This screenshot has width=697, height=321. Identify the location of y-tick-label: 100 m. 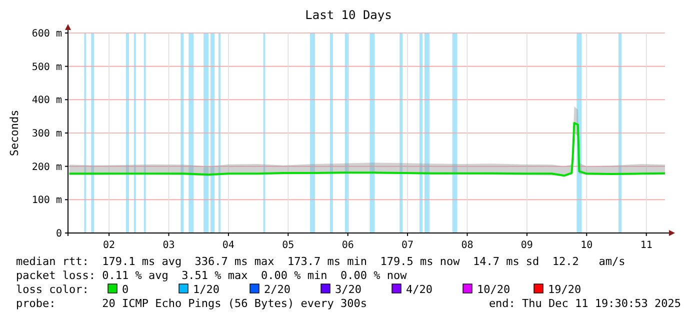
(47, 200).